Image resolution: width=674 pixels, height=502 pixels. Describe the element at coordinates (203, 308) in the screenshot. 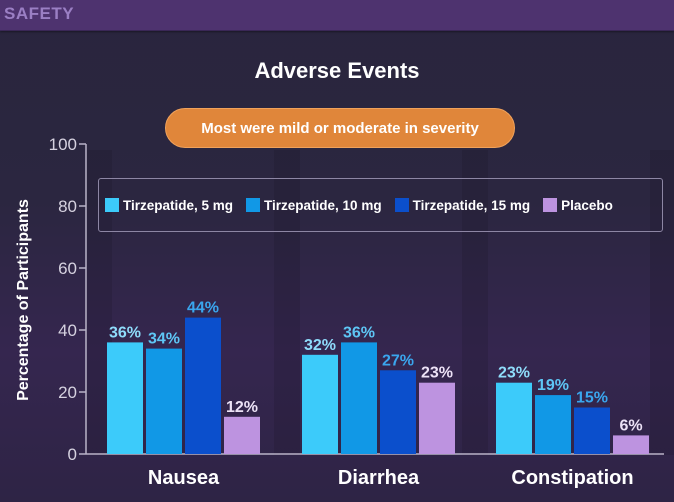

I see `data-label: 44%` at that location.